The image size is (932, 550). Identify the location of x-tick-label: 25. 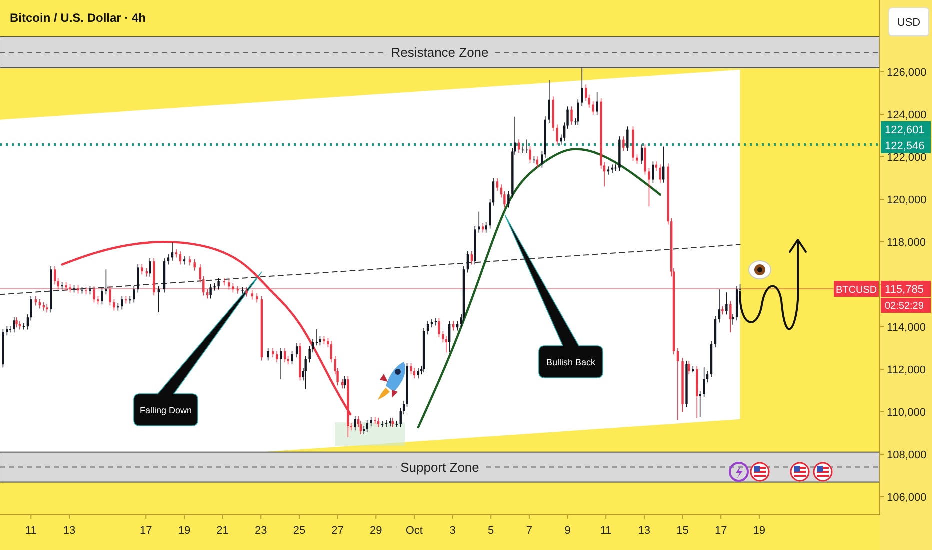
(299, 531).